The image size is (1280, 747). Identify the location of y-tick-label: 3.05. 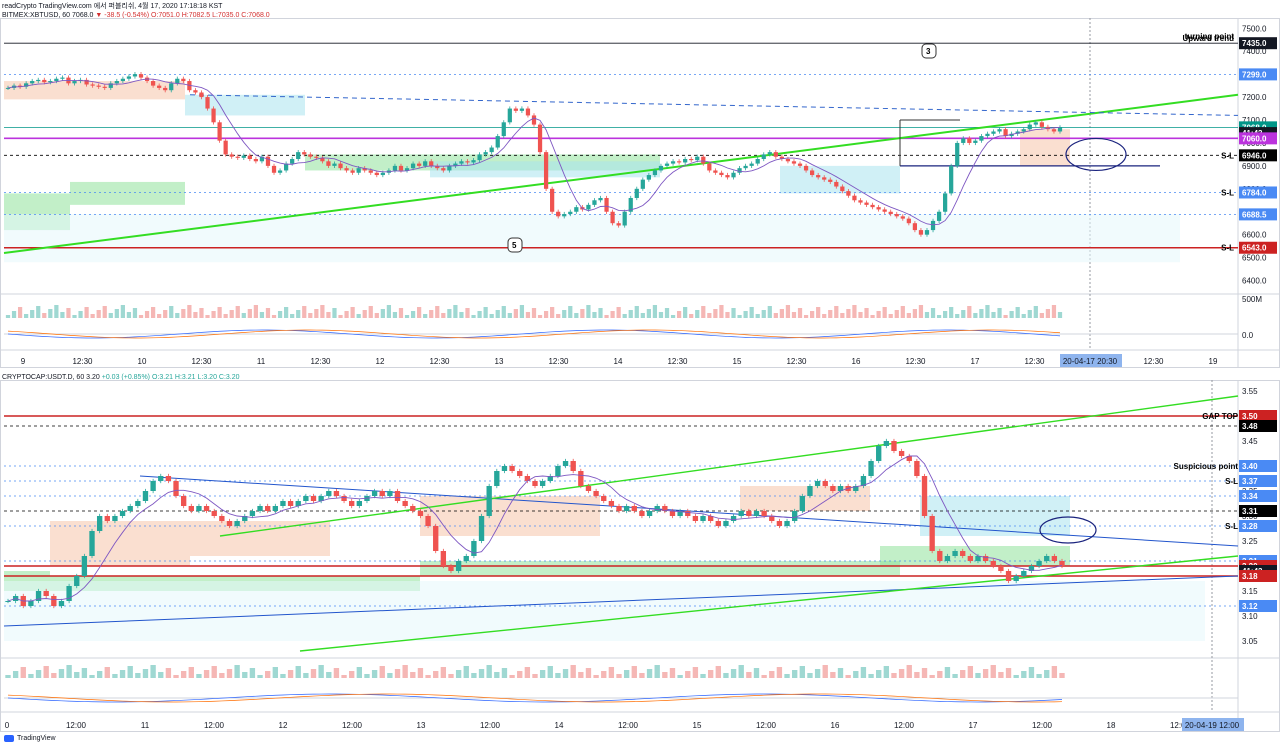
(1250, 641).